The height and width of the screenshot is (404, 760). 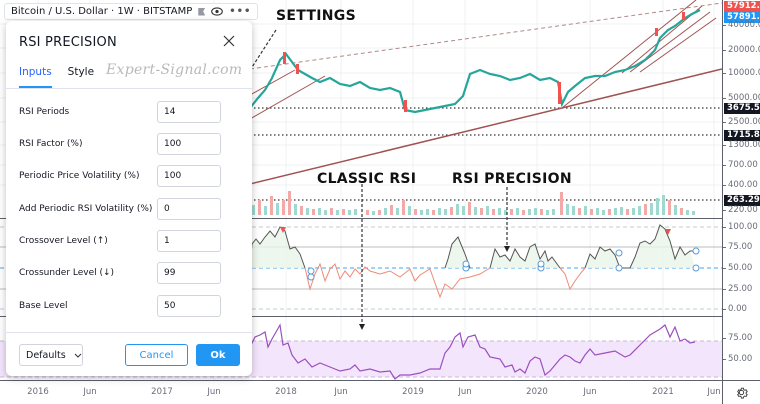 I want to click on price-label: 400.00, so click(x=740, y=185).